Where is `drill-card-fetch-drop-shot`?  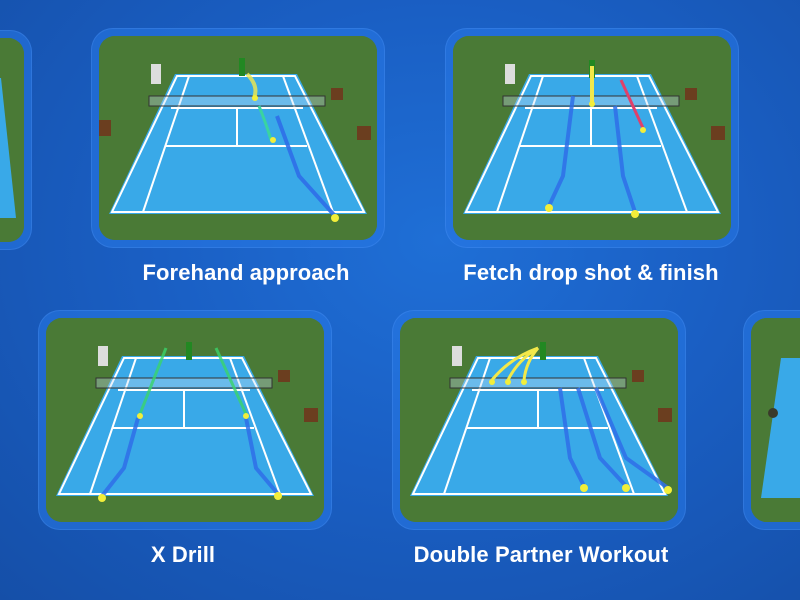
drill-card-fetch-drop-shot is located at coordinates (592, 138).